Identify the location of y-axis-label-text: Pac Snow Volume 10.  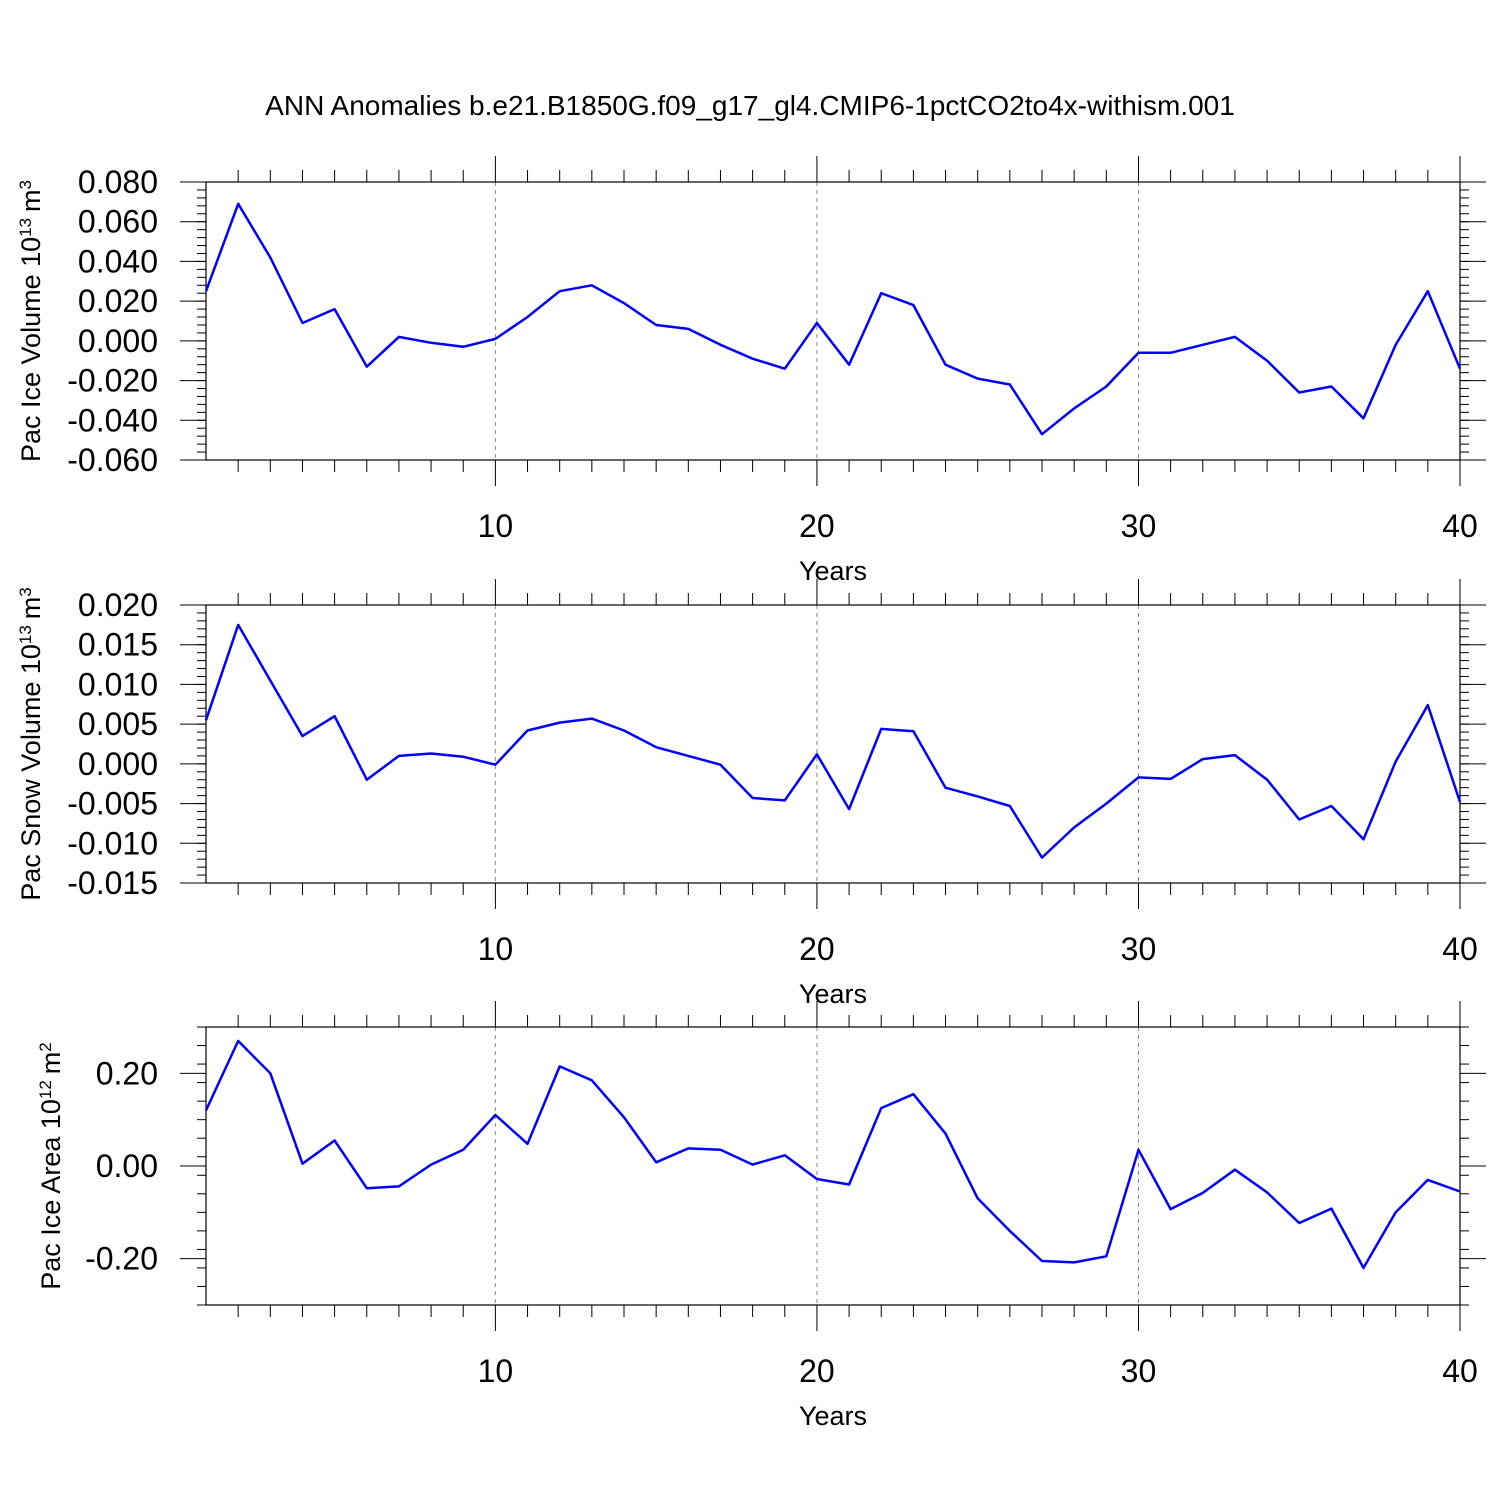
(31, 772).